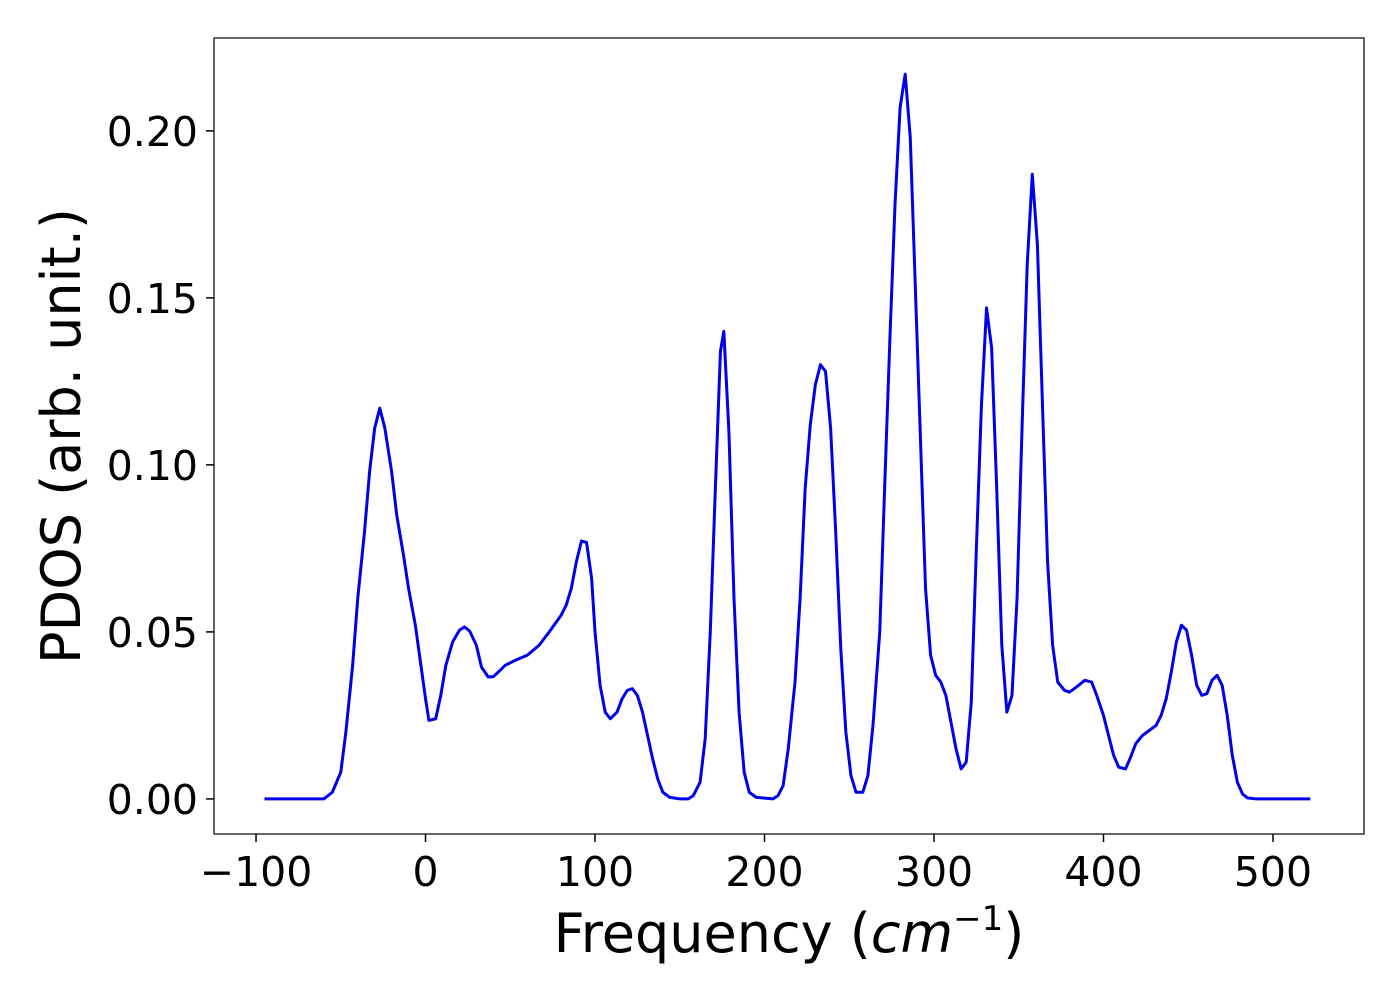 The height and width of the screenshot is (1004, 1400). What do you see at coordinates (978, 919) in the screenshot?
I see `x-label-exponent: −1` at bounding box center [978, 919].